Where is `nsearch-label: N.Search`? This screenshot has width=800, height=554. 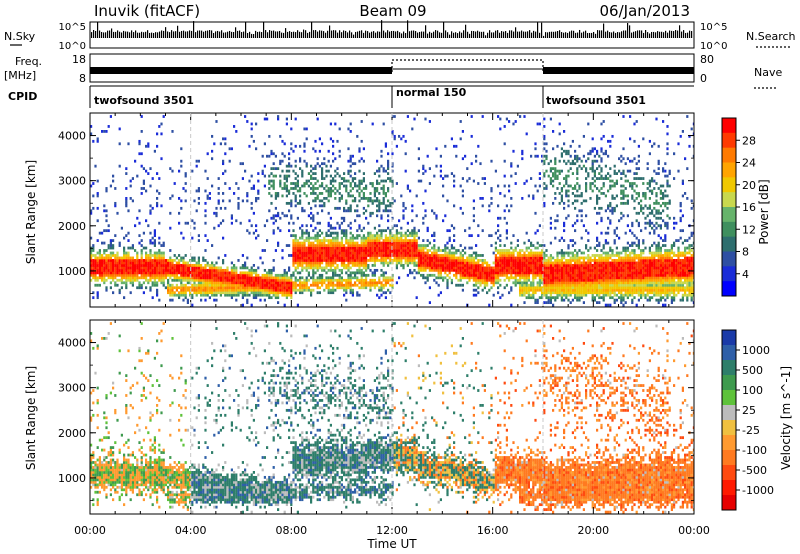
nsearch-label: N.Search is located at coordinates (771, 36).